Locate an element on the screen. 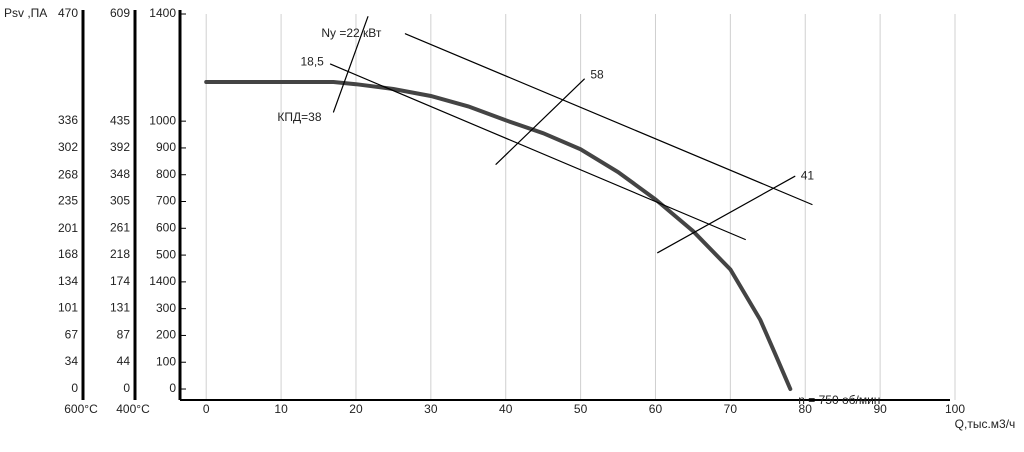  aux-tick-label: 131 is located at coordinates (120, 307).